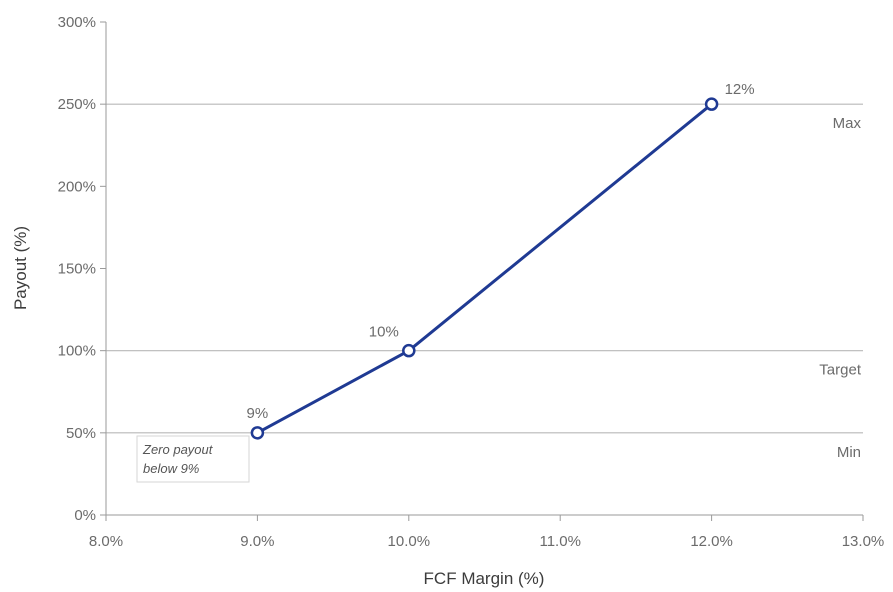 The width and height of the screenshot is (893, 592). I want to click on reference-label-max: Max, so click(847, 123).